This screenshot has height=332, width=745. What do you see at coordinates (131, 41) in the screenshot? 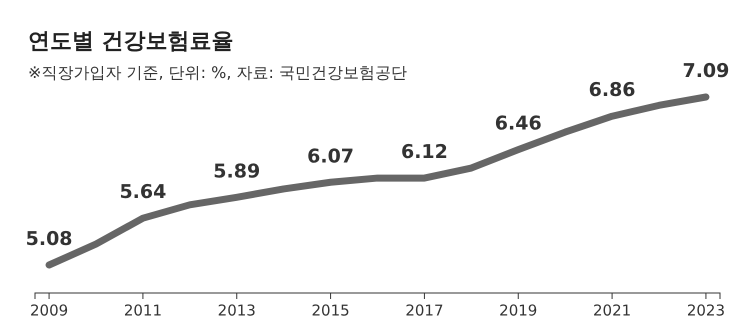
I see `chart-title: 연도별 건강보험료율` at bounding box center [131, 41].